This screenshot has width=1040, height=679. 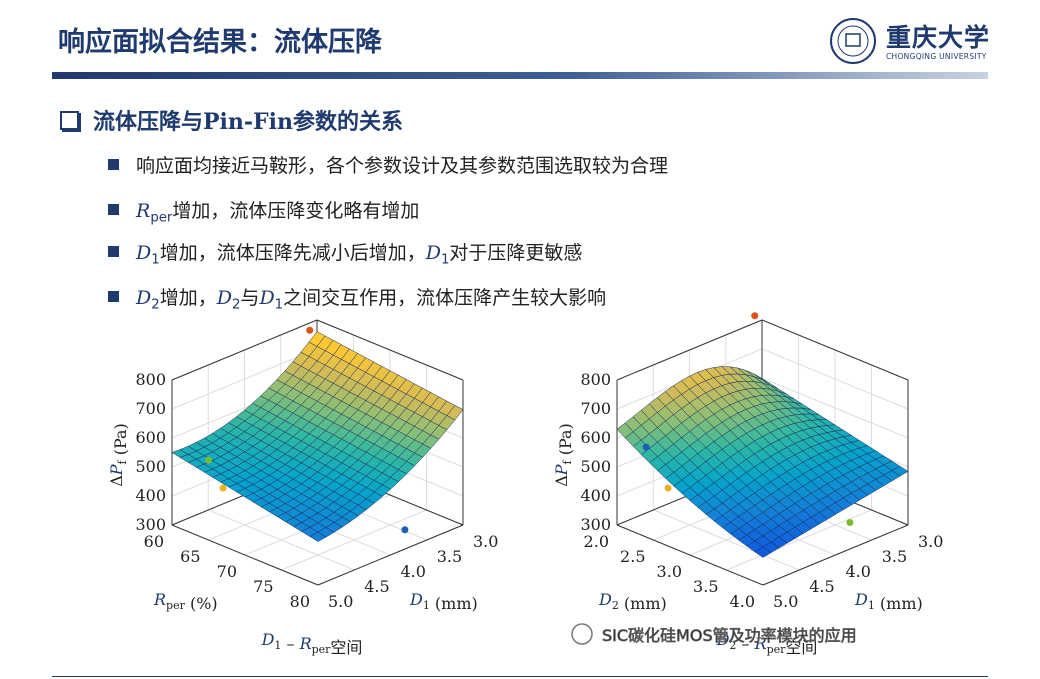 I want to click on text: 对于压降更敏感, so click(x=516, y=253).